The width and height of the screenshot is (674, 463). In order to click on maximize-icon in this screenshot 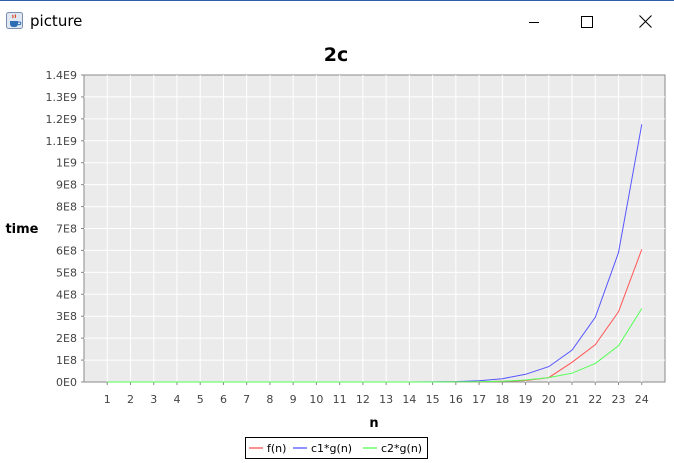, I will do `click(587, 21)`.